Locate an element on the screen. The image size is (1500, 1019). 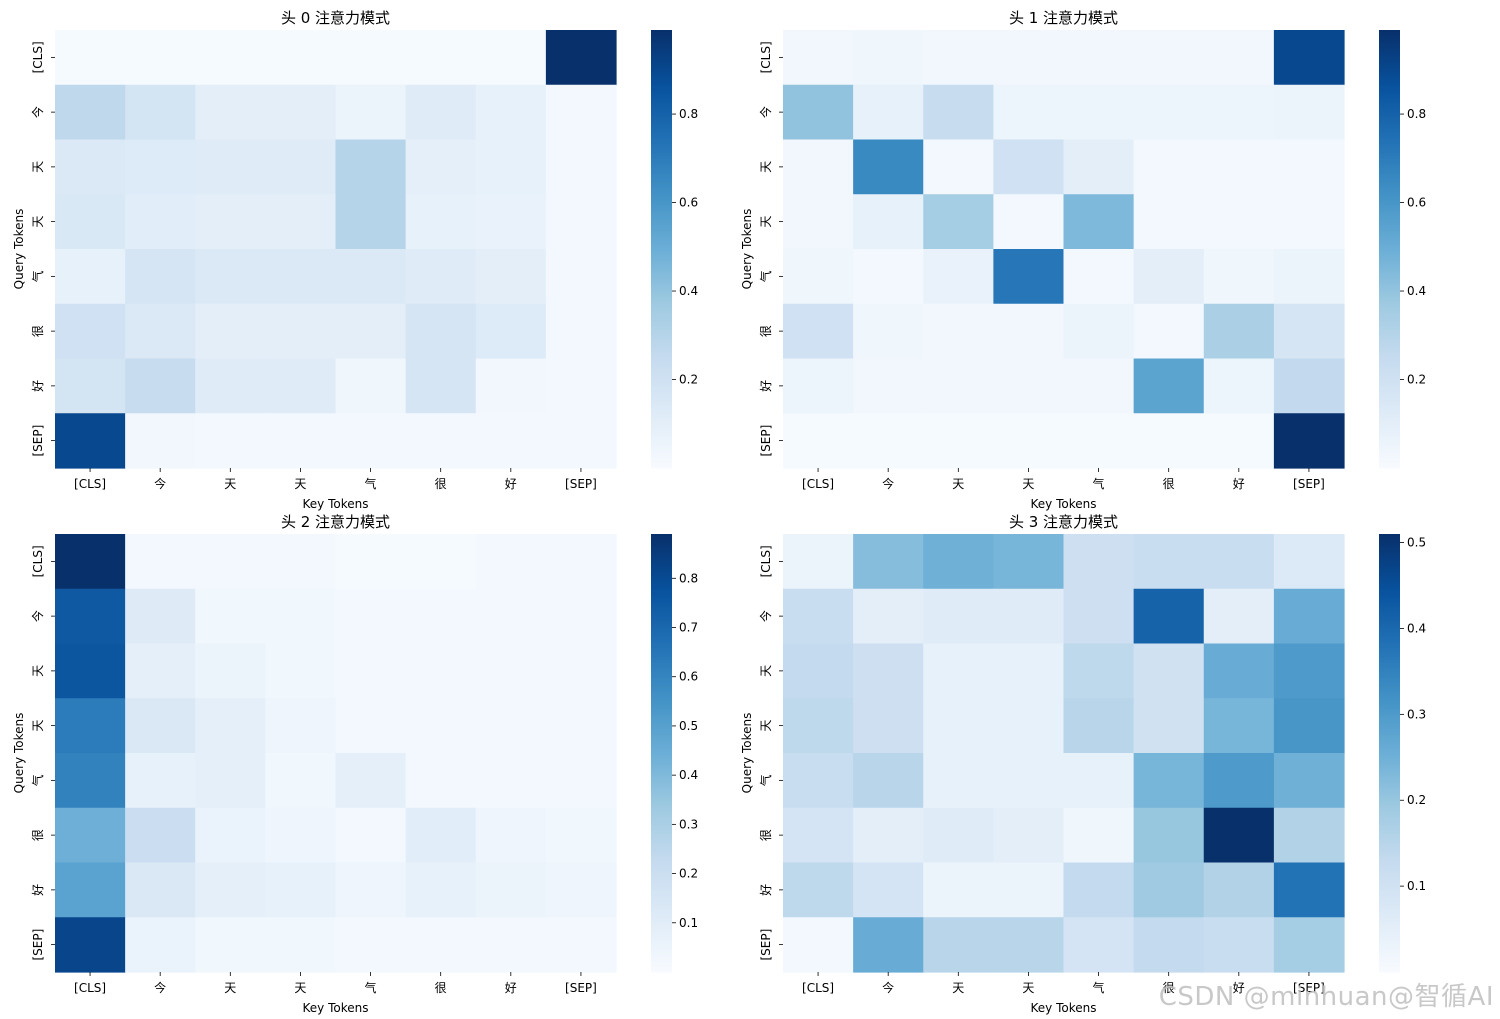
x-tick-label: [CLS] is located at coordinates (818, 988).